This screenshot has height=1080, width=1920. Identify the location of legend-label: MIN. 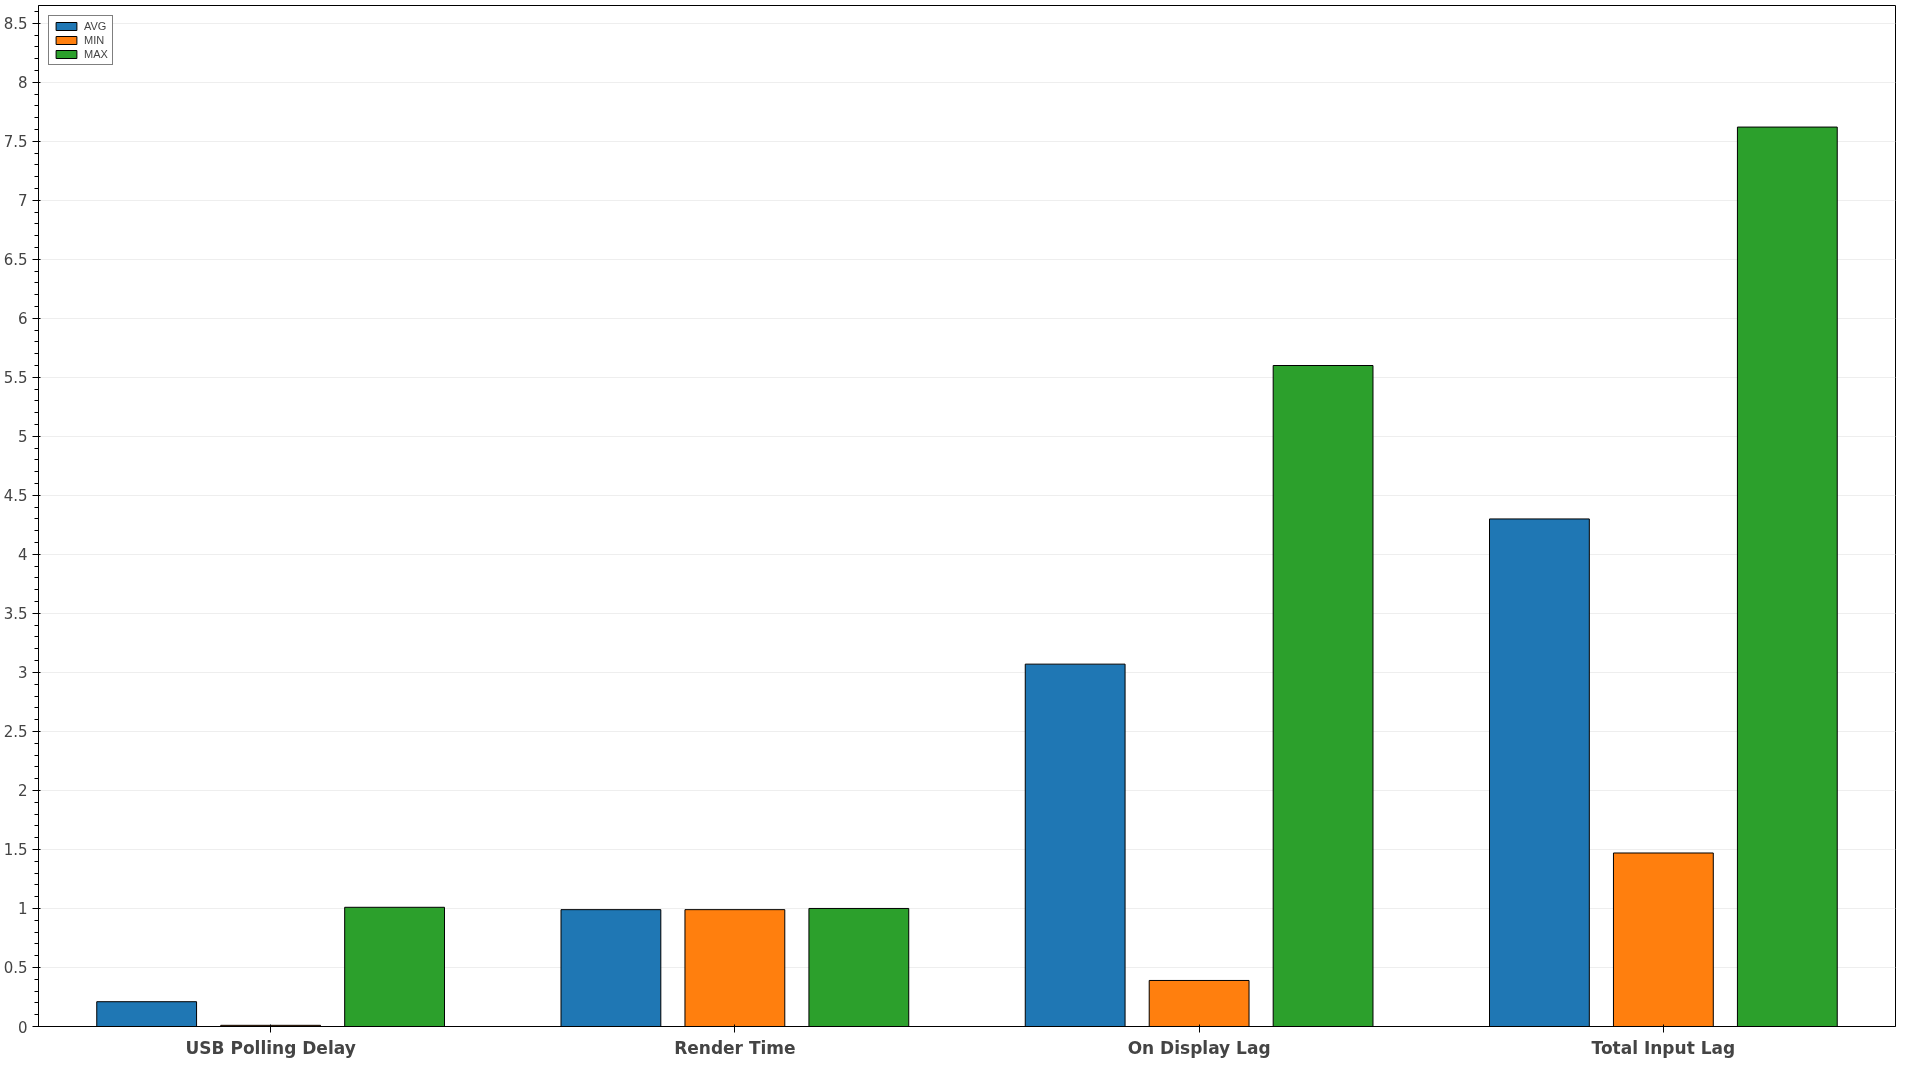
(94, 40).